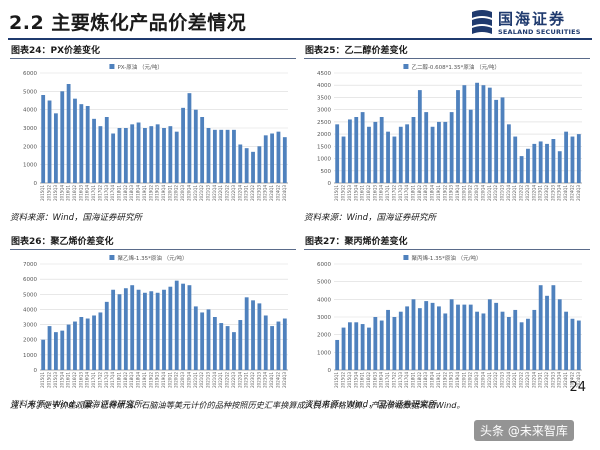  Describe the element at coordinates (425, 380) in the screenshot. I see `x-tick-label: 2018Q3` at that location.